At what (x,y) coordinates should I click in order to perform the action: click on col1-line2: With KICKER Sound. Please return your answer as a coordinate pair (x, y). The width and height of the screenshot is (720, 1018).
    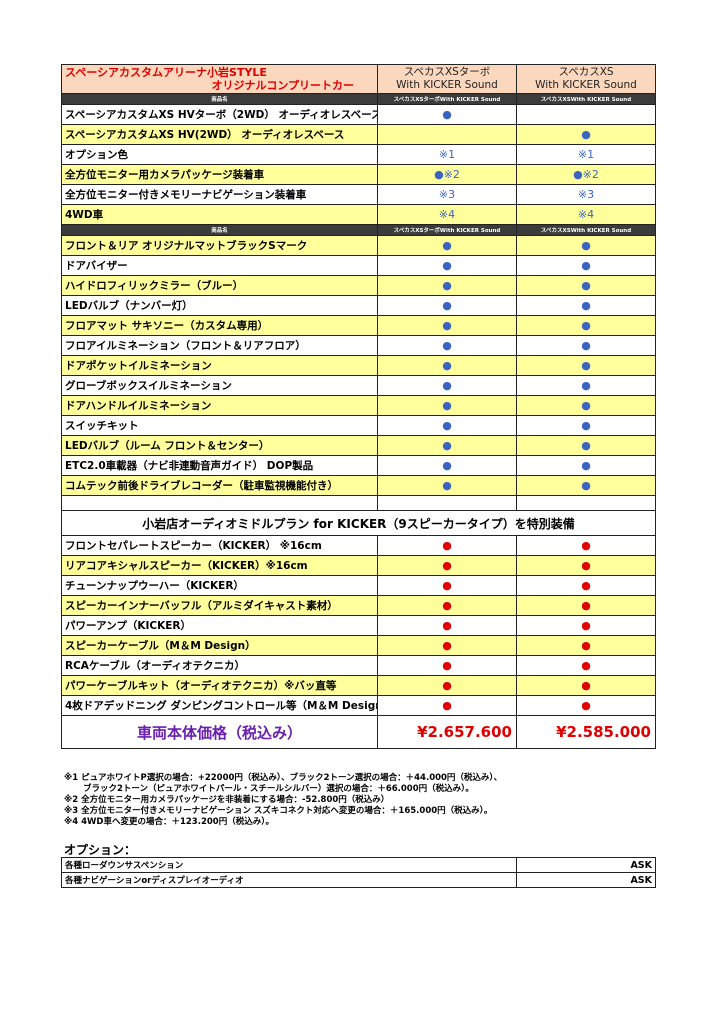
    Looking at the image, I should click on (447, 85).